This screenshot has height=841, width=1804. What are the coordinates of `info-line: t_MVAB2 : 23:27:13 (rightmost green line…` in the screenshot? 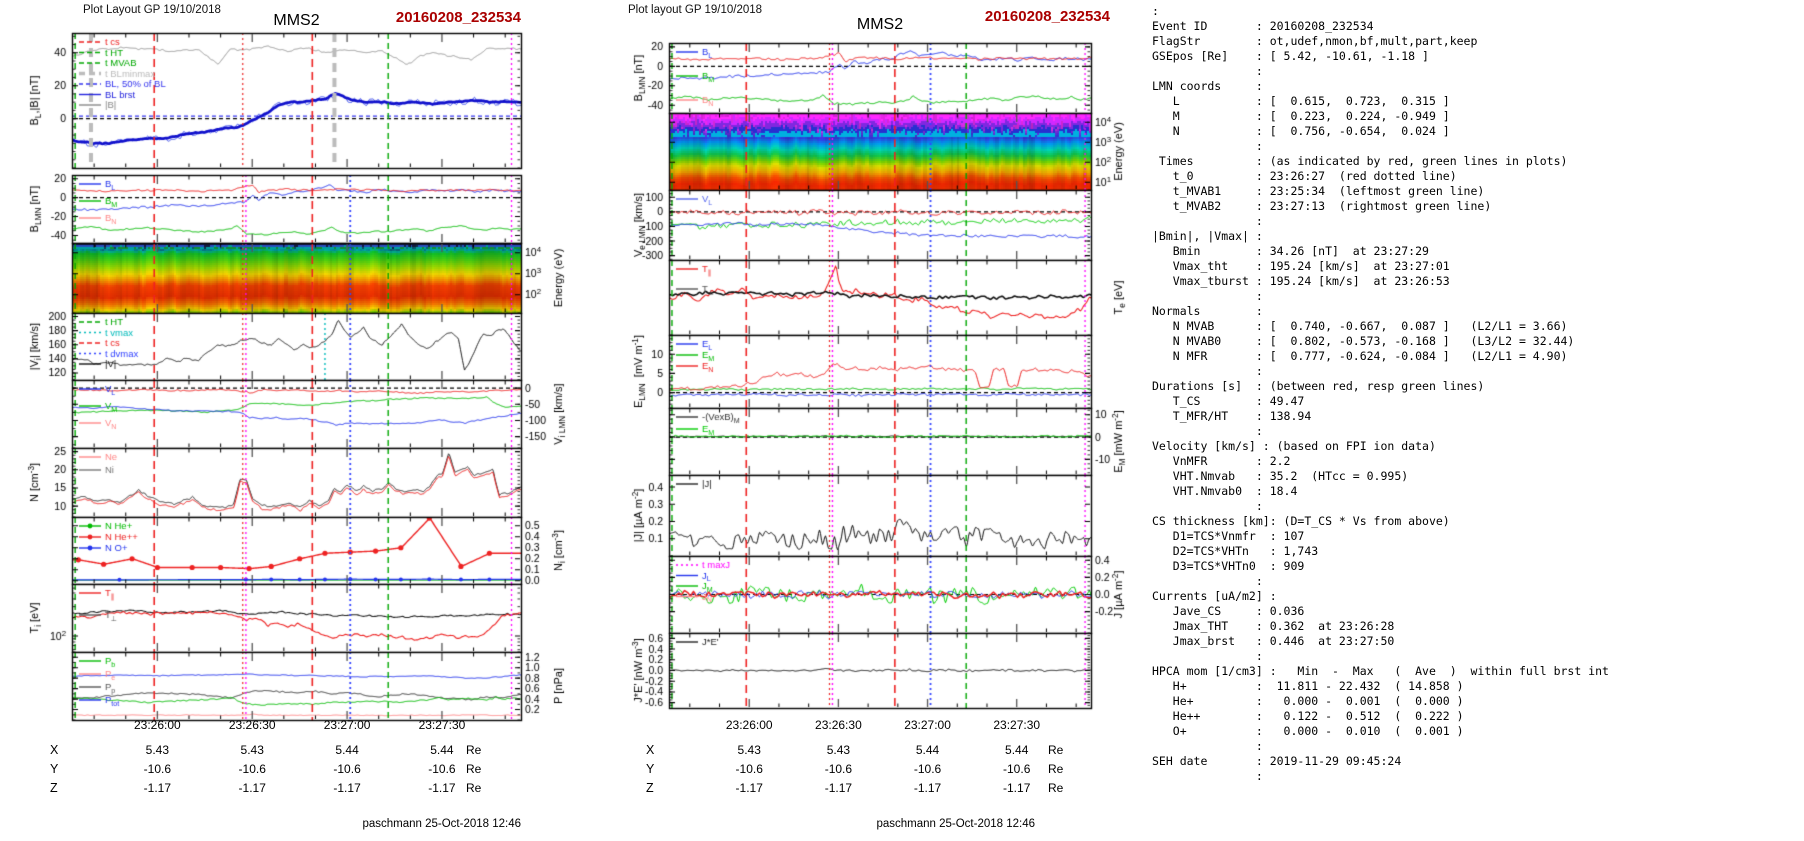 It's located at (1322, 206).